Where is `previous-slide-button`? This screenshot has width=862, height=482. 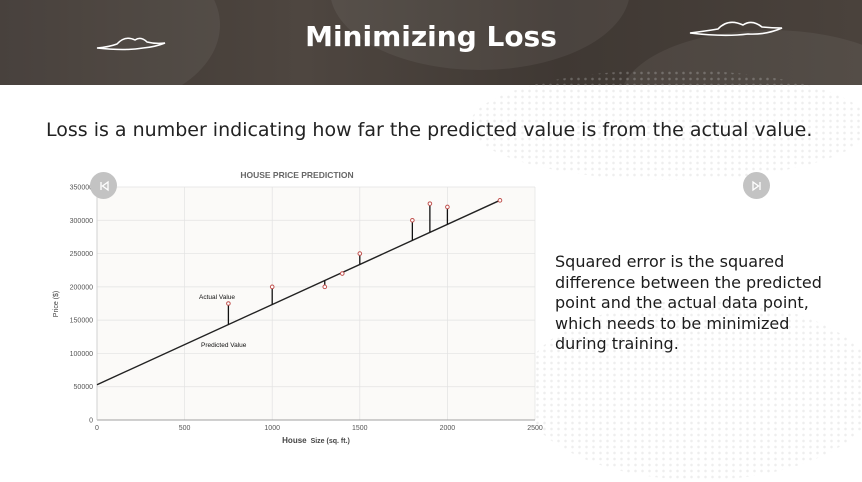
previous-slide-button is located at coordinates (103, 185).